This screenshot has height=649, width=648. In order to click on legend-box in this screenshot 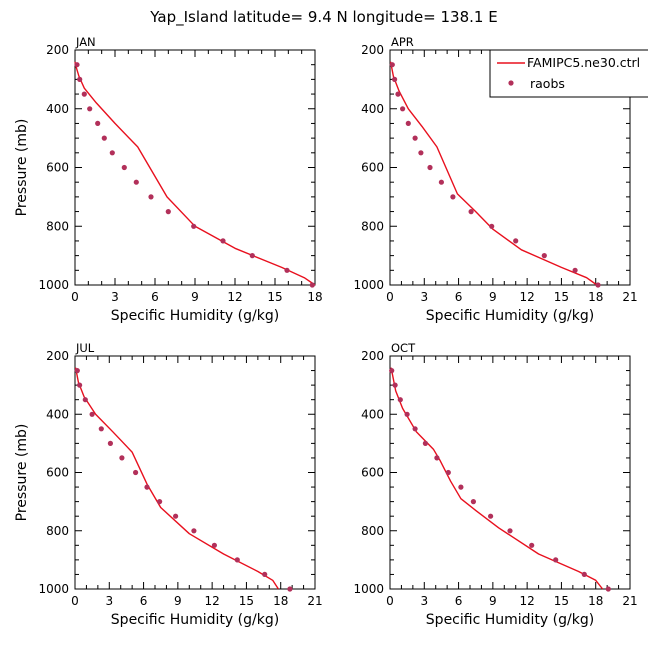, I will do `click(568, 73)`.